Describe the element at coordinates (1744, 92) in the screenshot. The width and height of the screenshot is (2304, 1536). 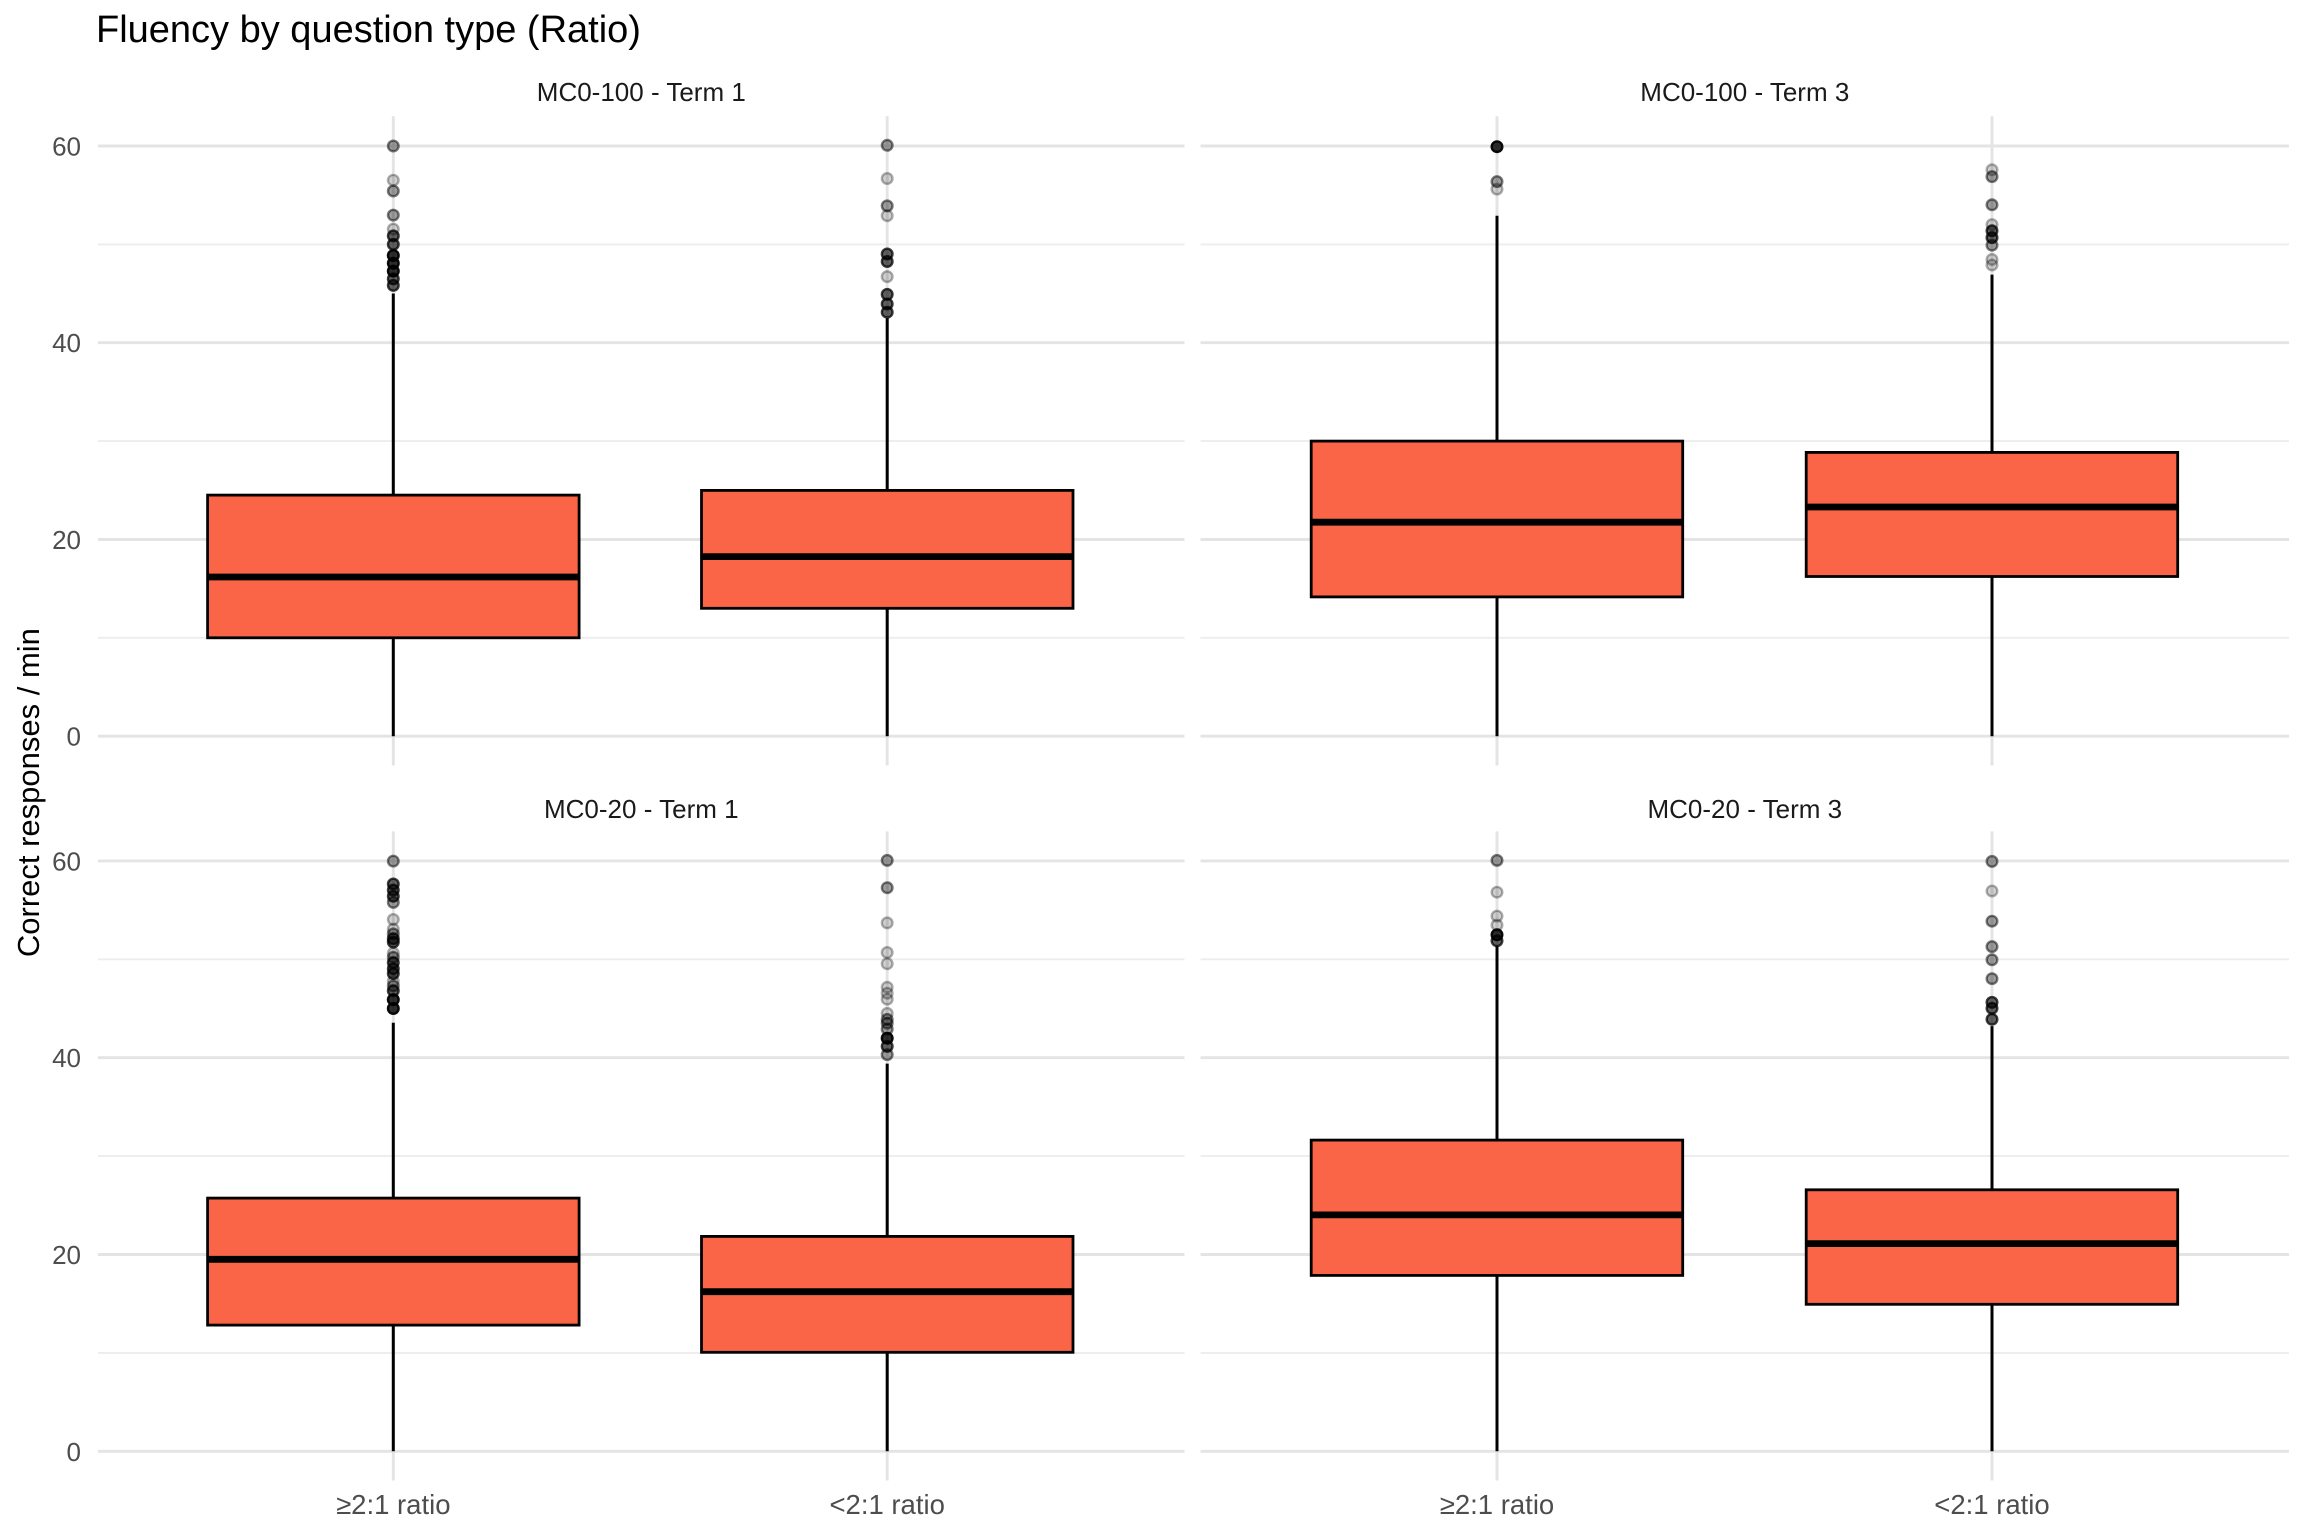
I see `svg-text: MC0-100 - Term 3` at that location.